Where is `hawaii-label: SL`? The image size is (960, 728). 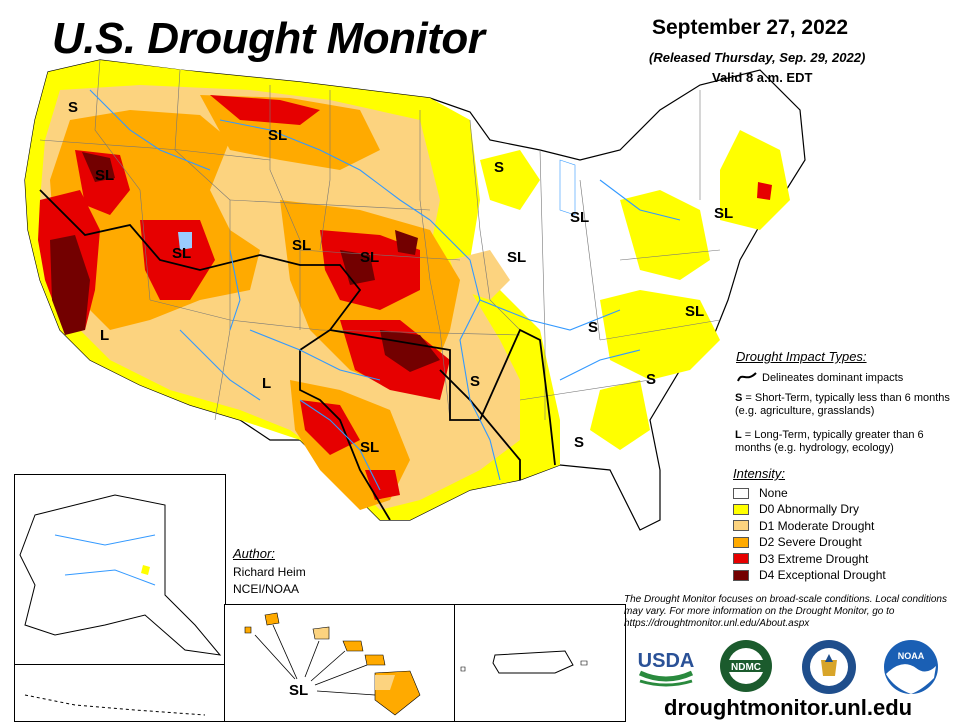
hawaii-label: SL is located at coordinates (298, 690).